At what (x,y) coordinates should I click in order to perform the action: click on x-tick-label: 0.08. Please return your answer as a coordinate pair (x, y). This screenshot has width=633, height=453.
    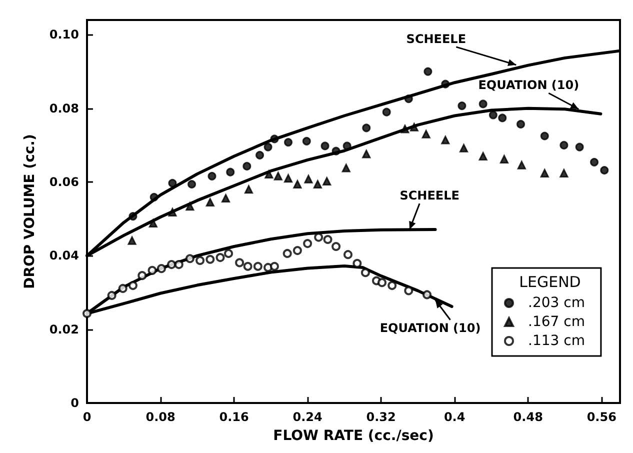
    Looking at the image, I should click on (161, 417).